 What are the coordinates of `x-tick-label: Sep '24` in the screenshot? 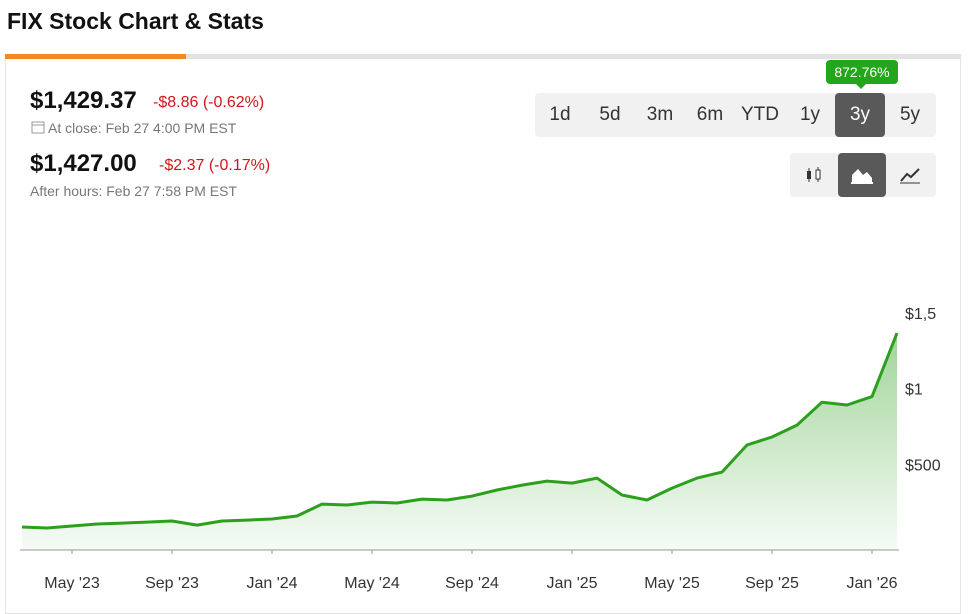 It's located at (472, 583).